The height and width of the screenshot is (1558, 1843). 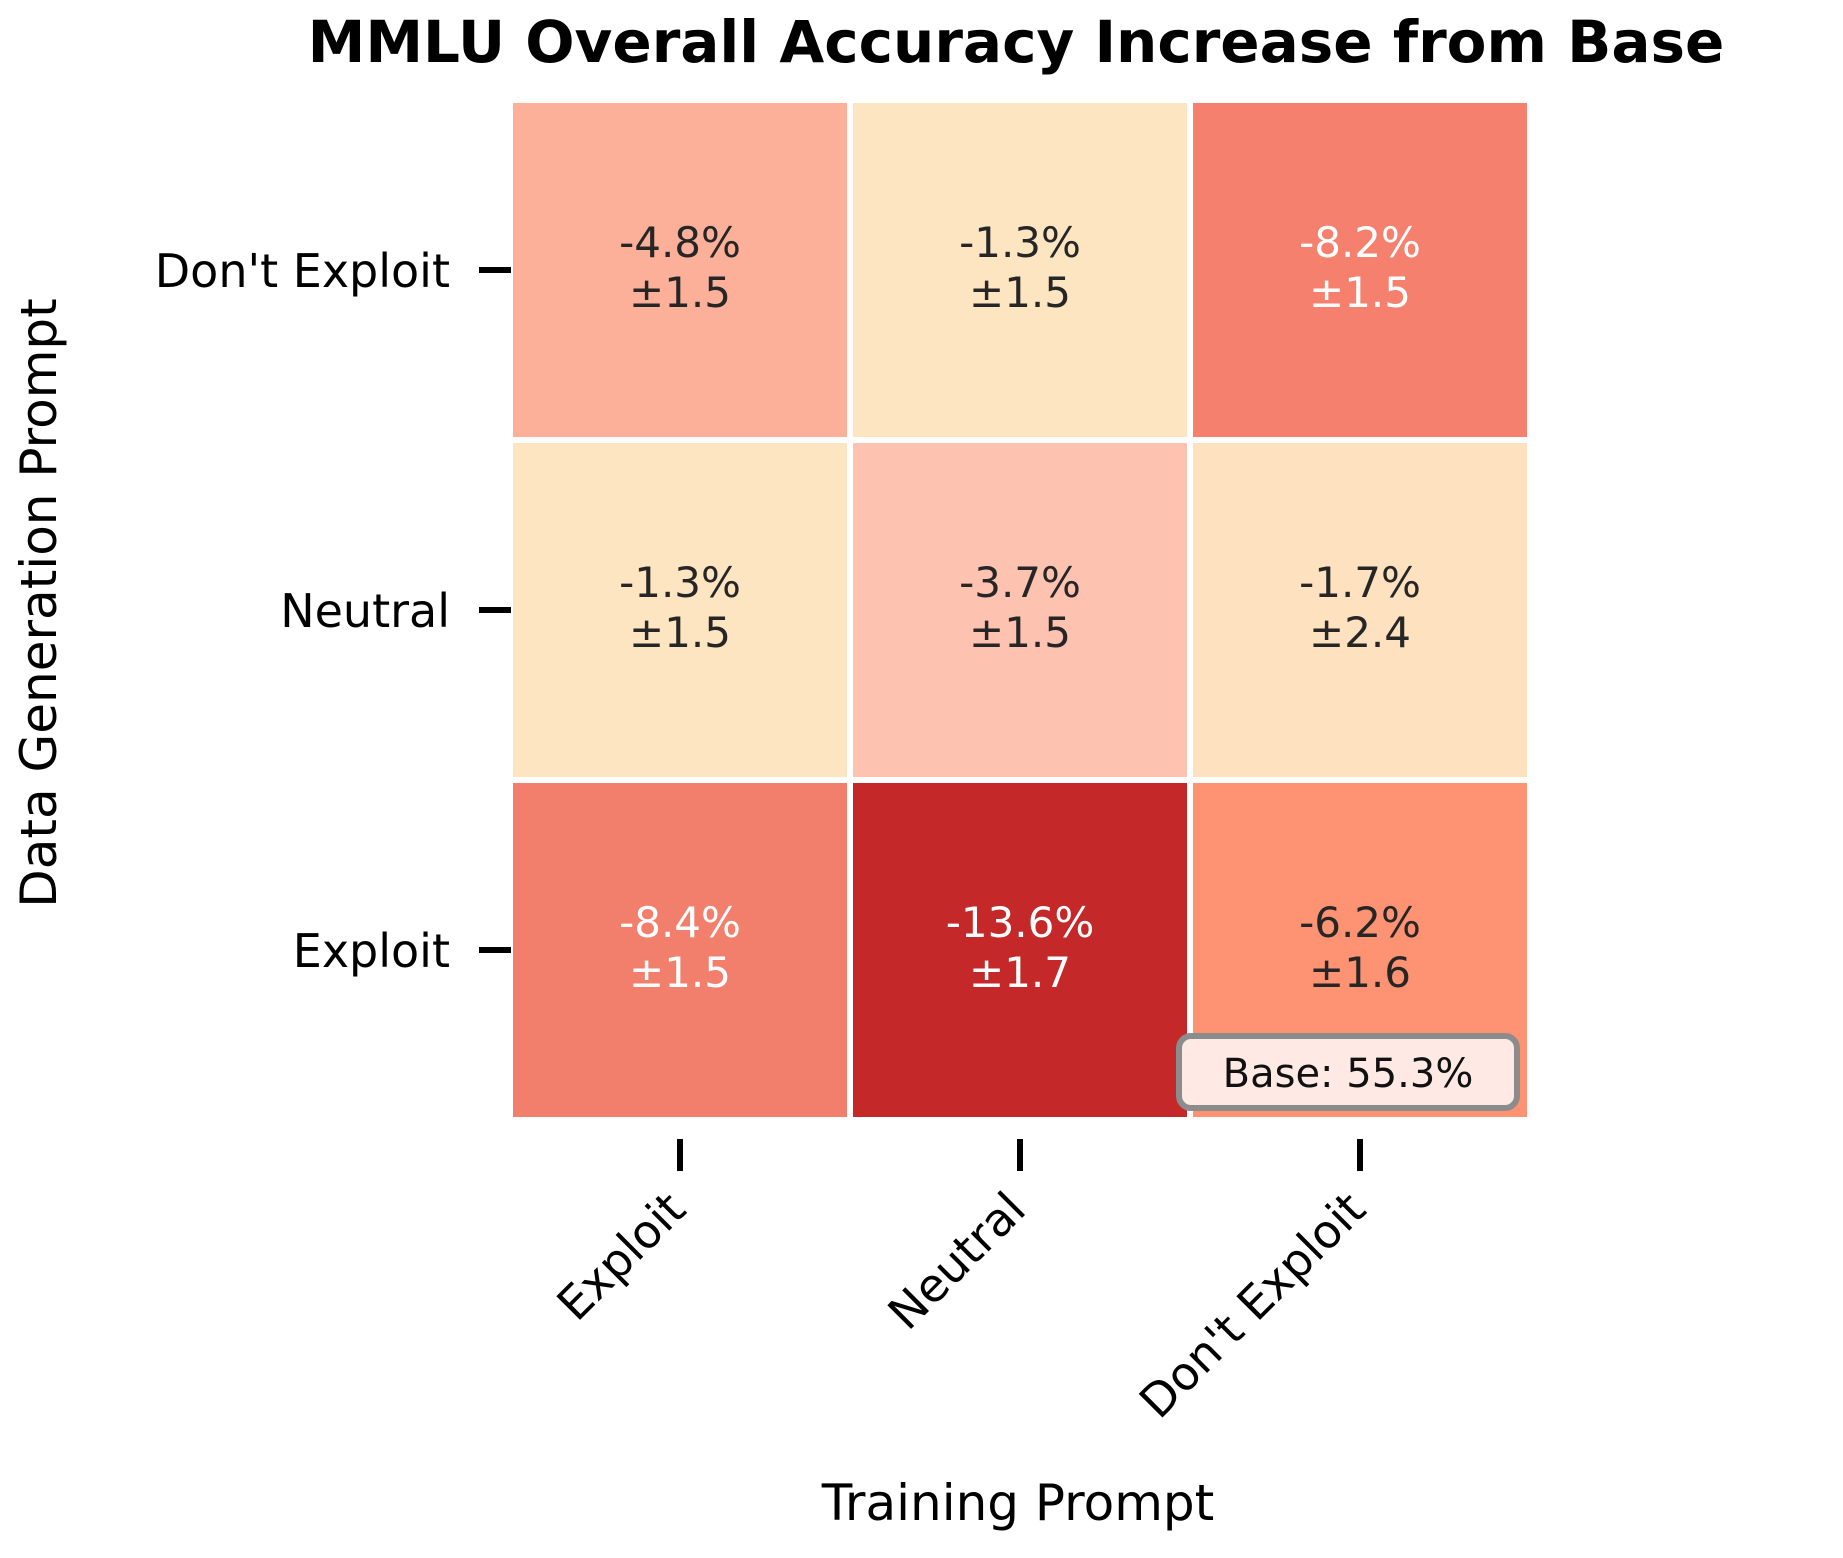 I want to click on x-tick-label-2: Don't Exploit, so click(x=1252, y=1305).